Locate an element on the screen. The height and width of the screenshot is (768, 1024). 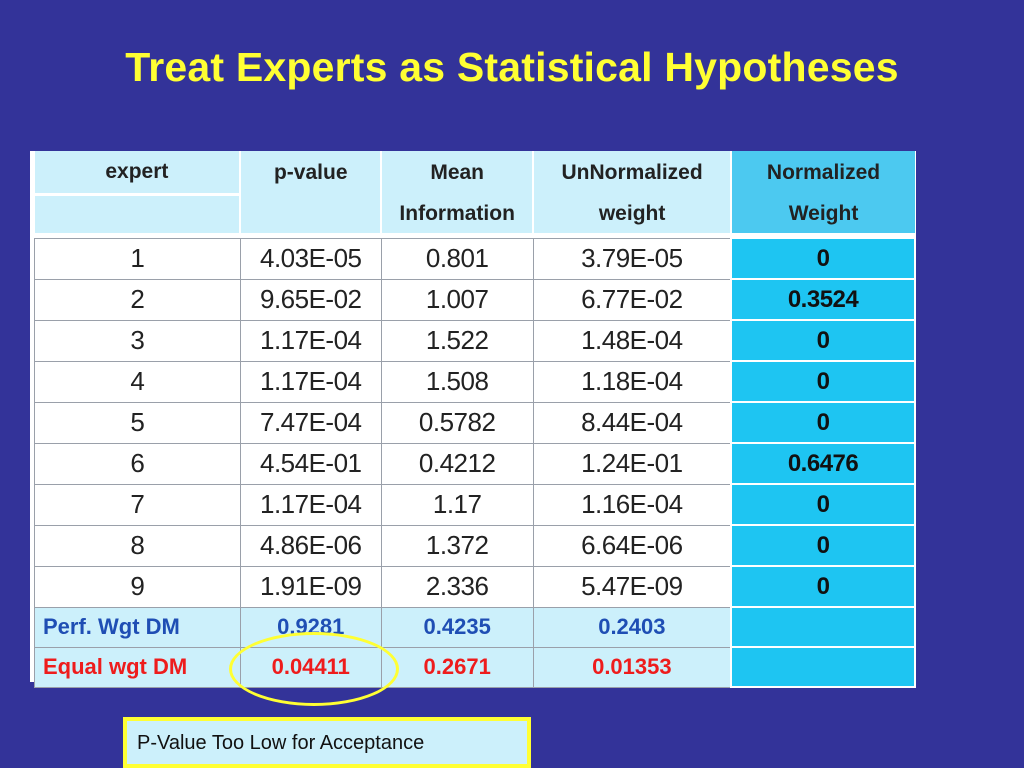
table-row: 2 9.65E-02 1.007 6.77E-02 0.3524 is located at coordinates (475, 299).